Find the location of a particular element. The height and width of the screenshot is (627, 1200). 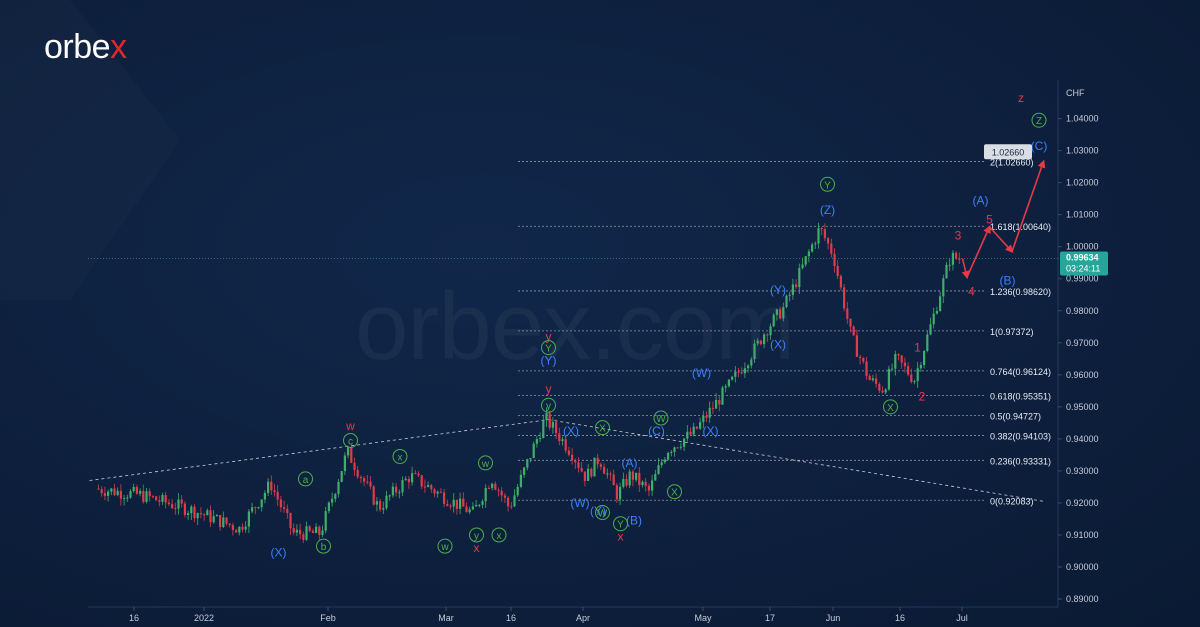

wave-label: X is located at coordinates (602, 429).